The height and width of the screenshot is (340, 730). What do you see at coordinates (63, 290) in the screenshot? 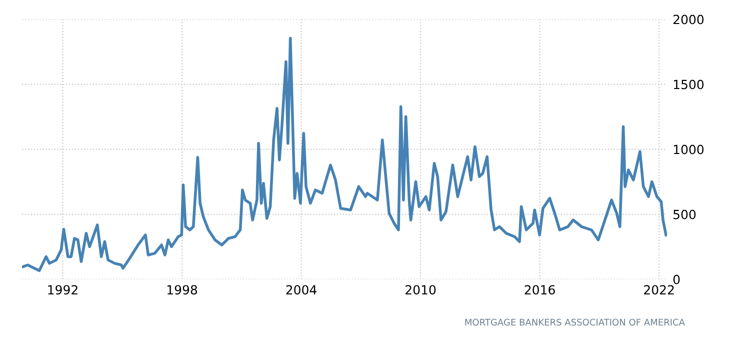
I see `x-tick-label: 1992` at bounding box center [63, 290].